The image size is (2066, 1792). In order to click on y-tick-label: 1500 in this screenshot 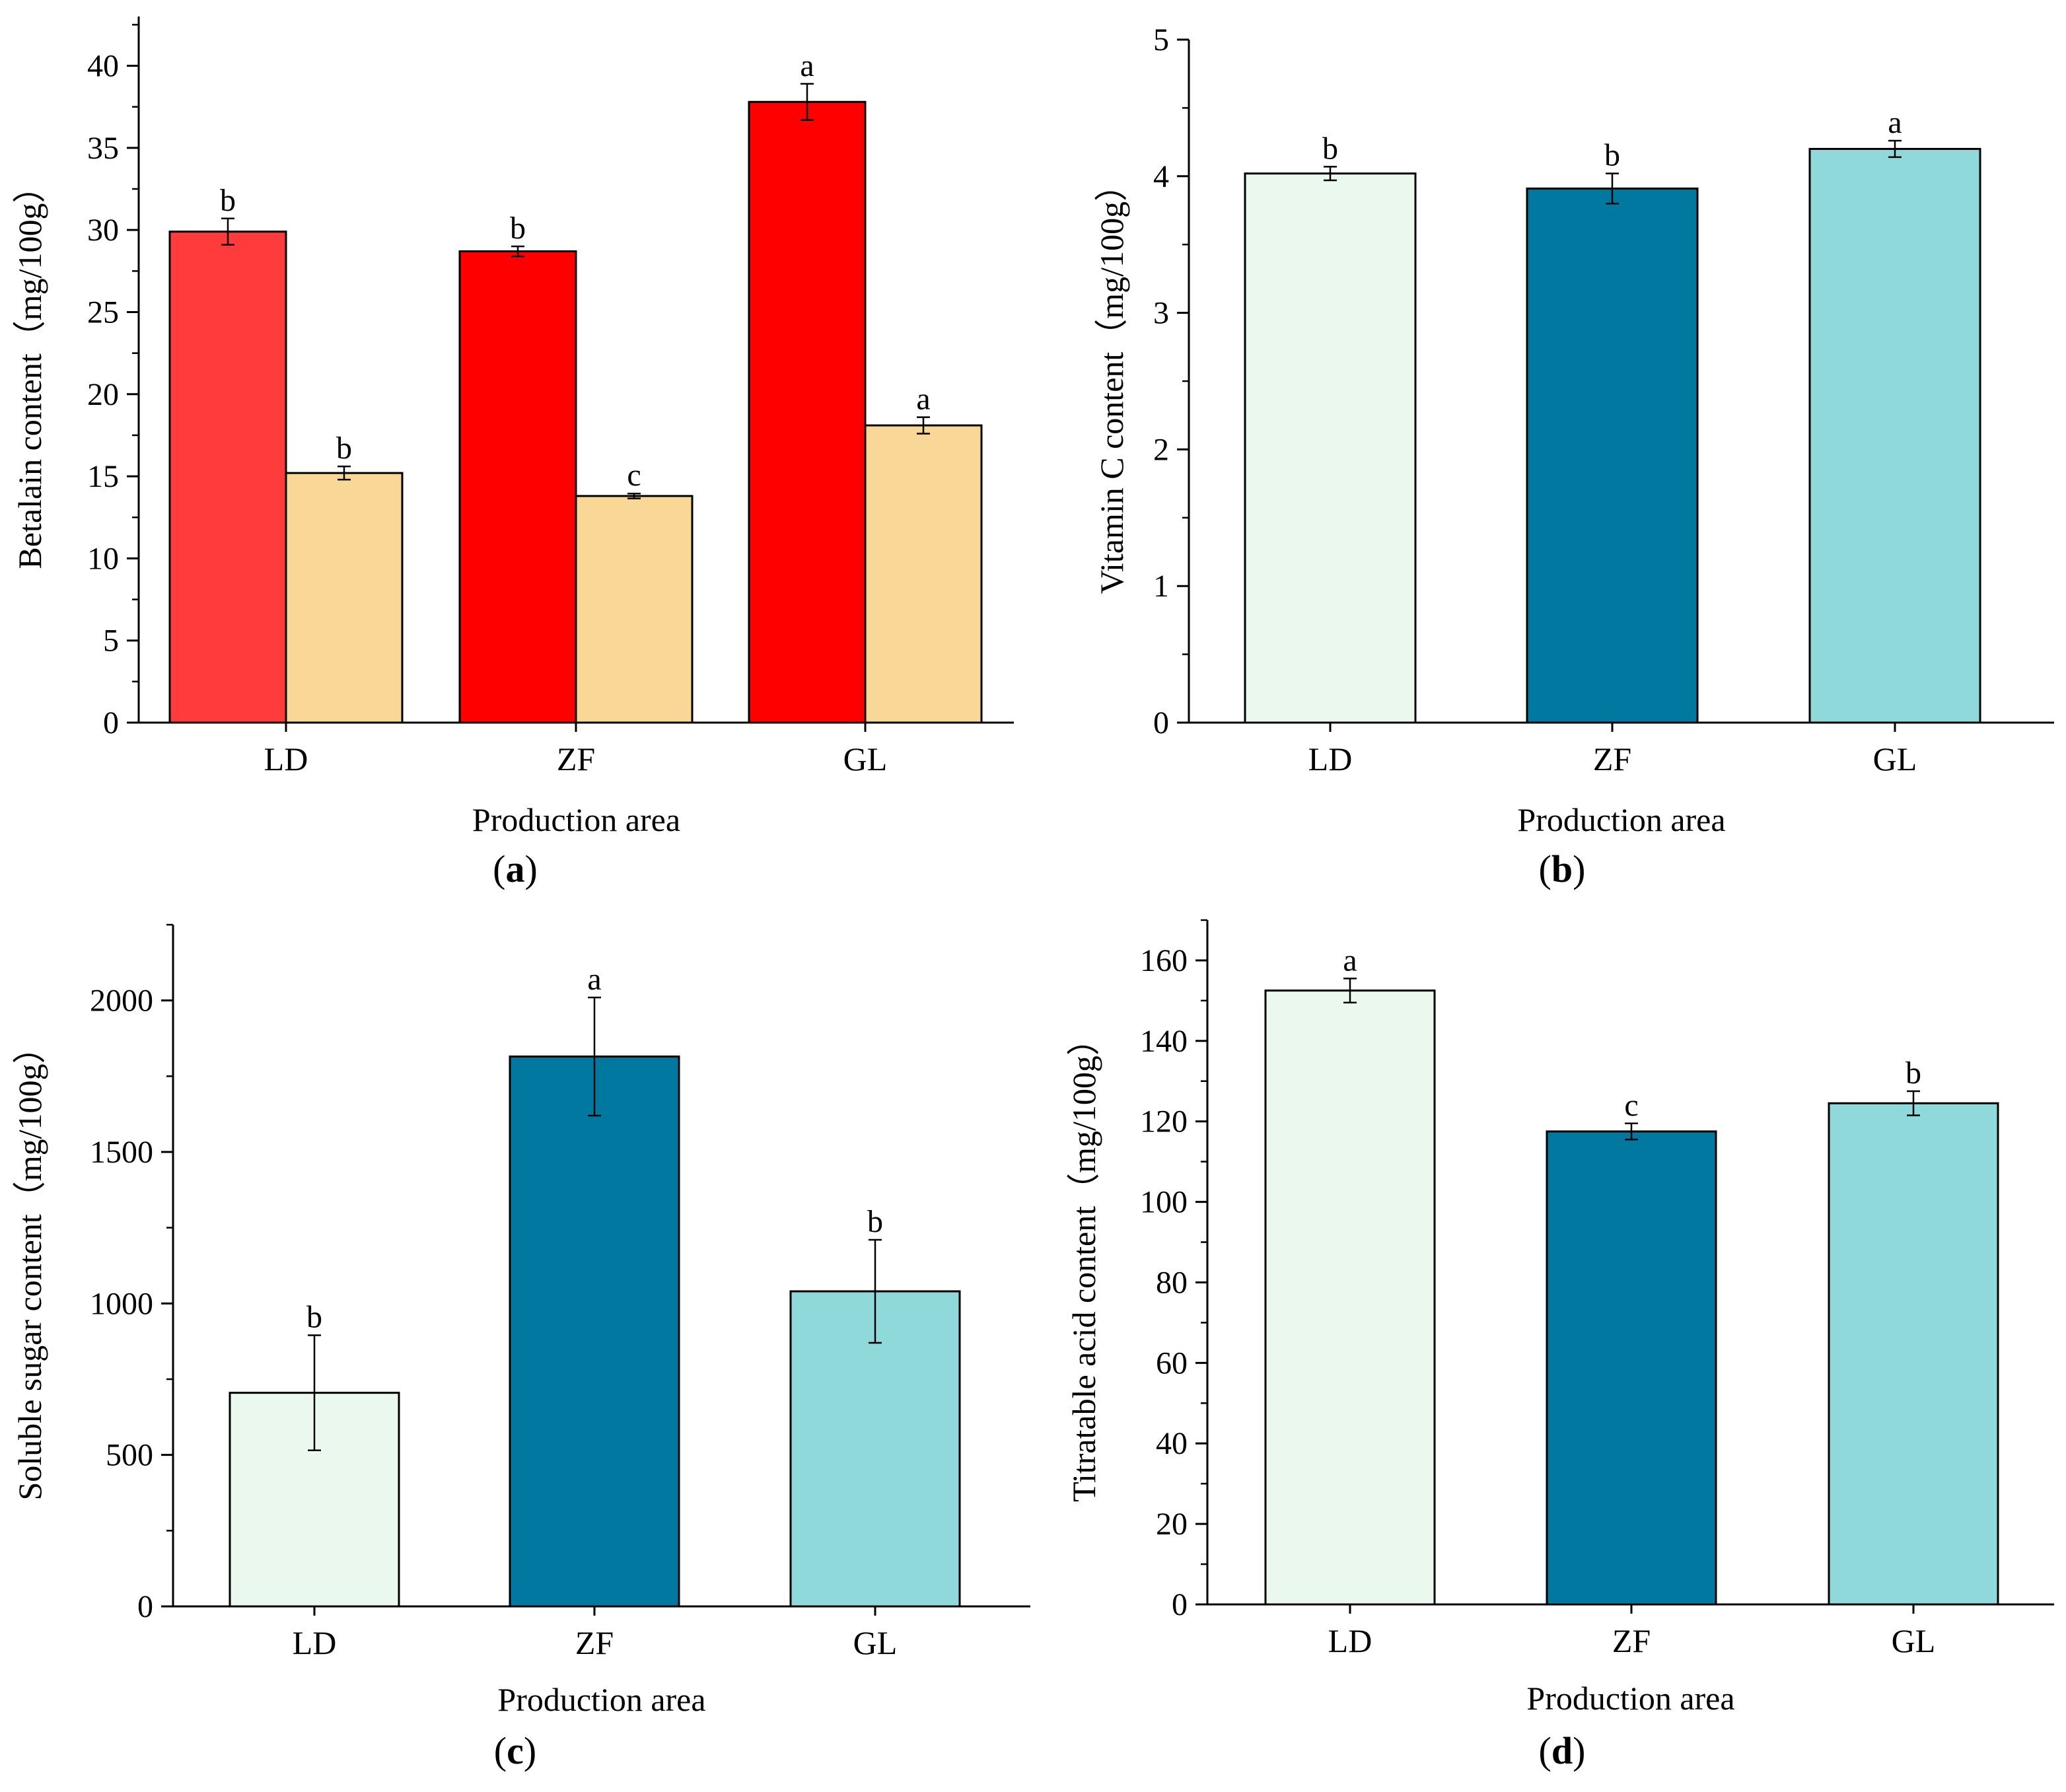, I will do `click(122, 1152)`.